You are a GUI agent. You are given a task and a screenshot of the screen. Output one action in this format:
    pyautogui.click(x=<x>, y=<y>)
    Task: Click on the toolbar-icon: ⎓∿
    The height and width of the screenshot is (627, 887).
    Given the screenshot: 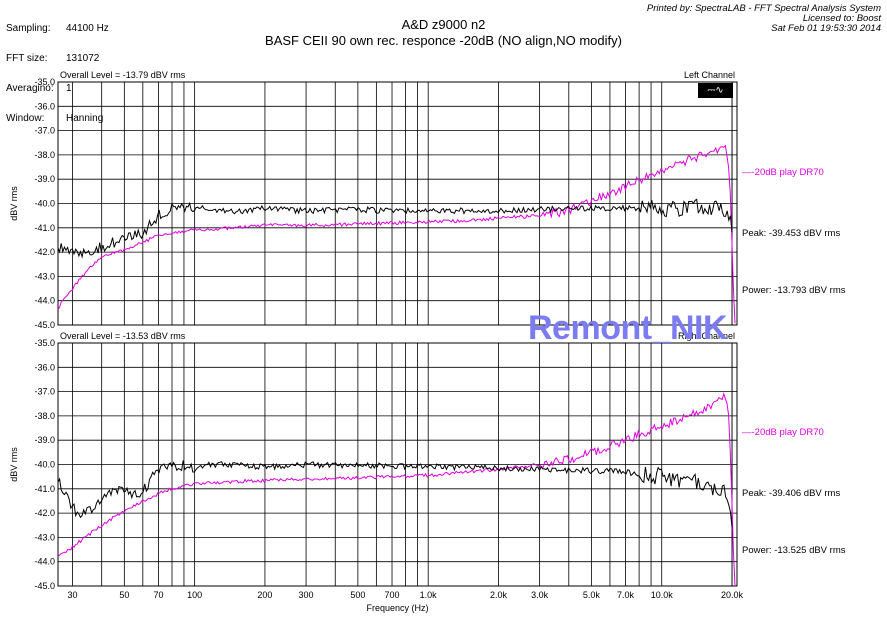 What is the action you would take?
    pyautogui.click(x=715, y=90)
    